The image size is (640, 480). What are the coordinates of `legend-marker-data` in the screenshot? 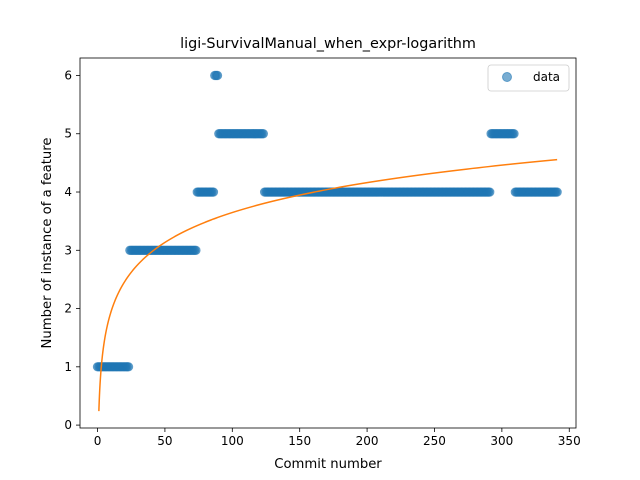 It's located at (507, 77).